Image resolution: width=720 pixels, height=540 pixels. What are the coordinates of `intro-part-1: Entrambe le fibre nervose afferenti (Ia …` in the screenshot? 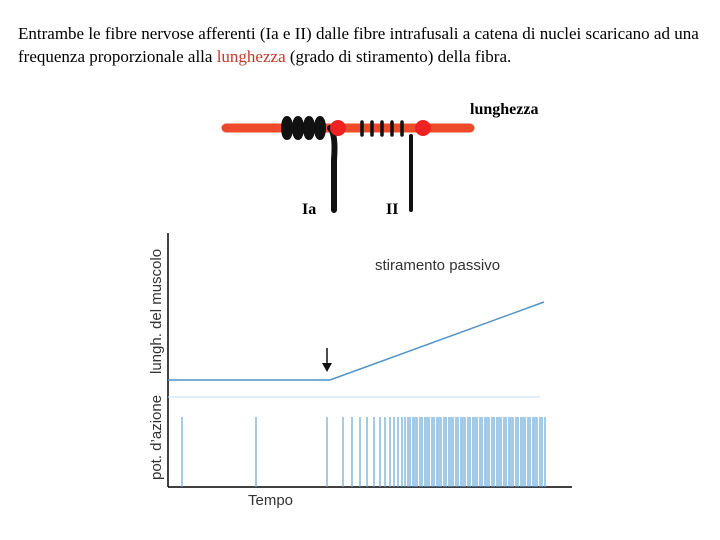 It's located at (358, 45).